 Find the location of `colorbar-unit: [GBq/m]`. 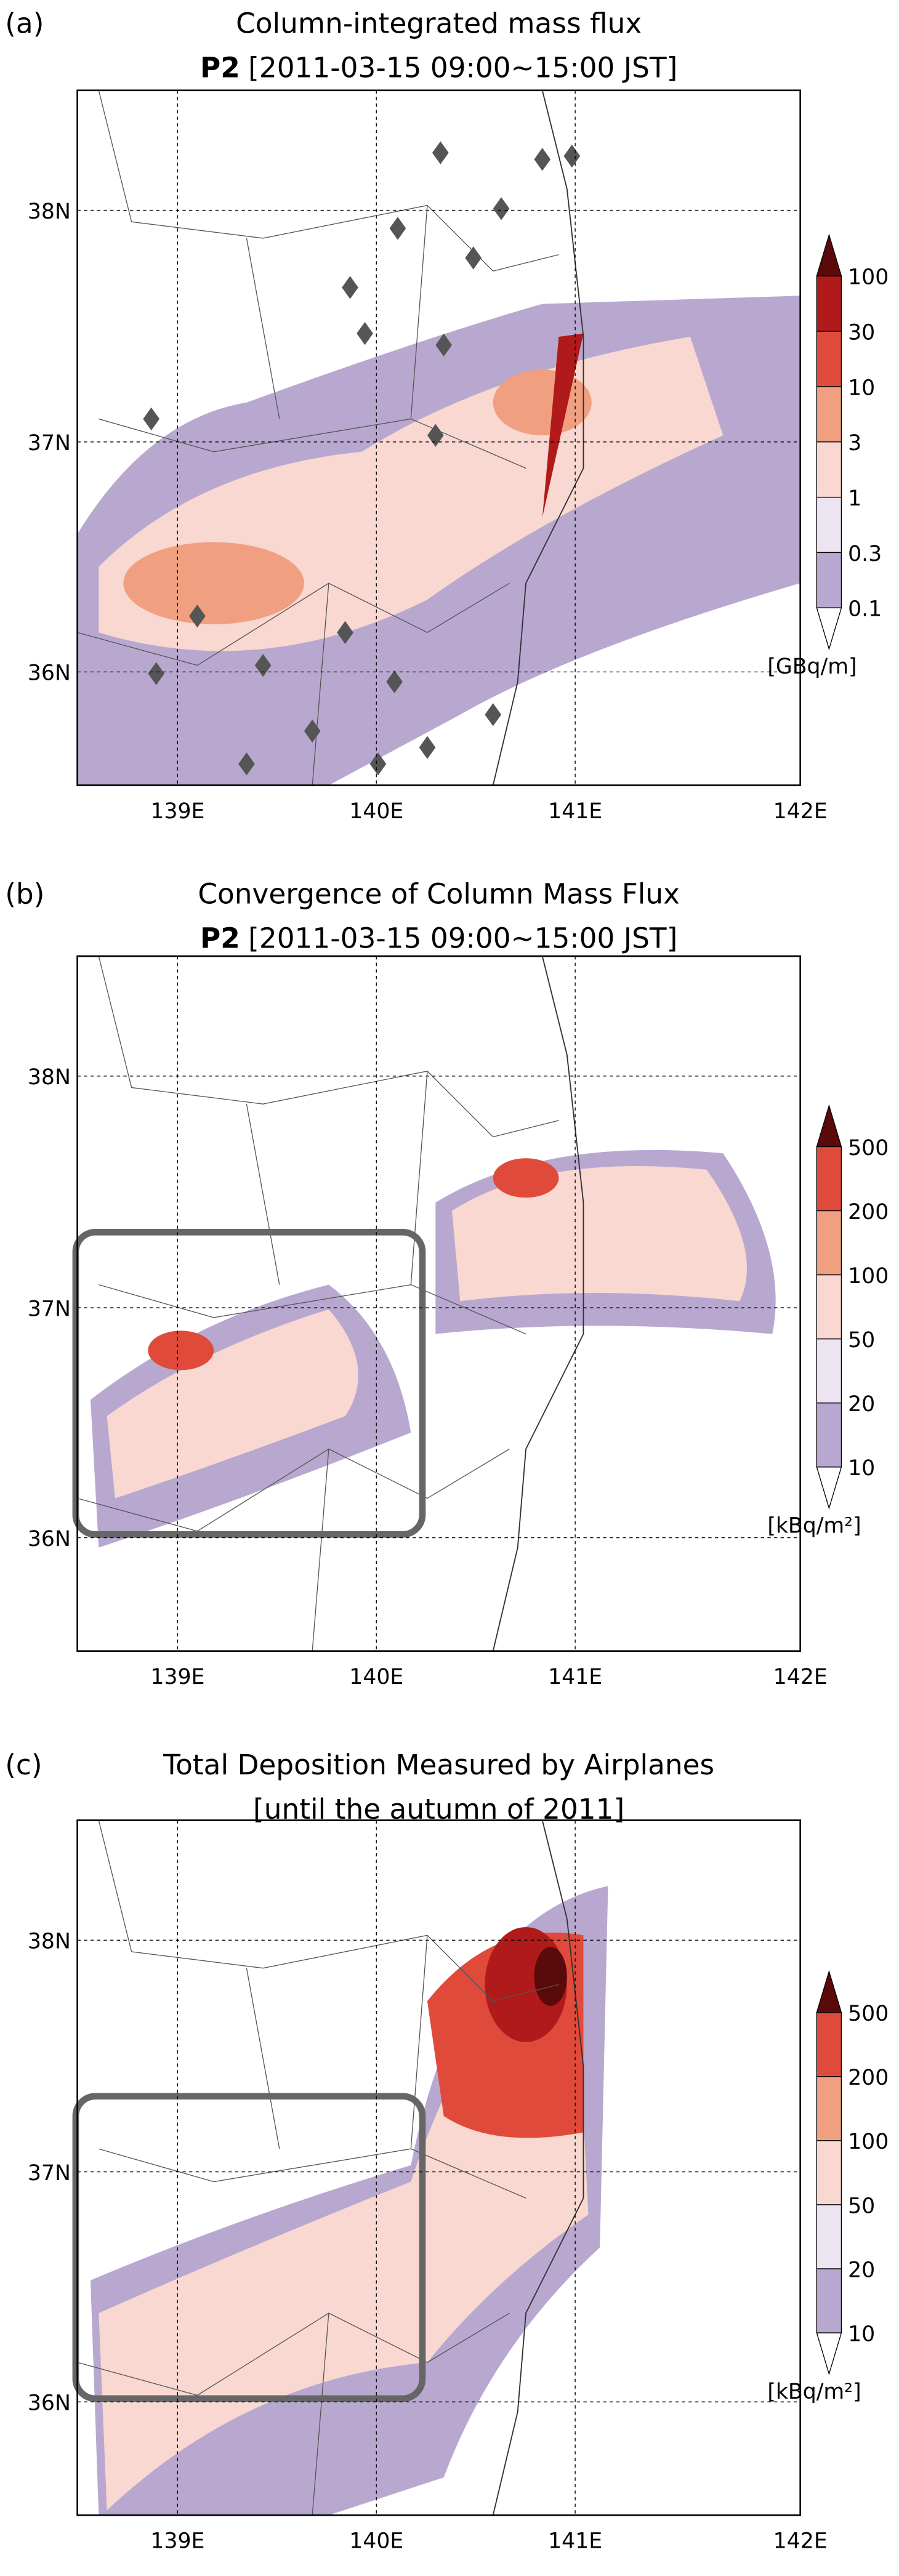

colorbar-unit: [GBq/m] is located at coordinates (812, 666).